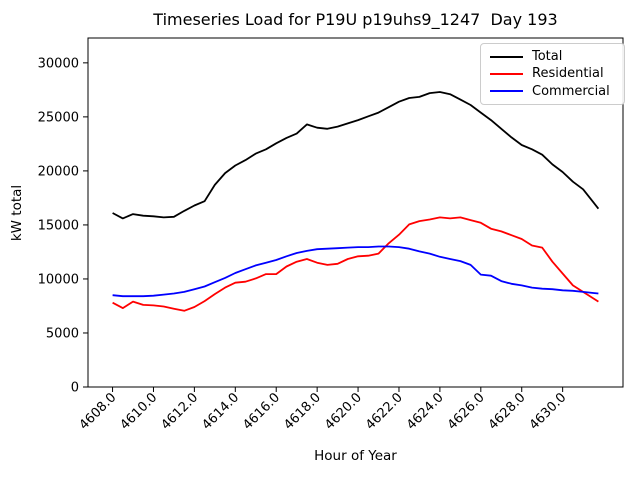 The height and width of the screenshot is (480, 640). What do you see at coordinates (302, 411) in the screenshot?
I see `x-tick-label: 4618.0` at bounding box center [302, 411].